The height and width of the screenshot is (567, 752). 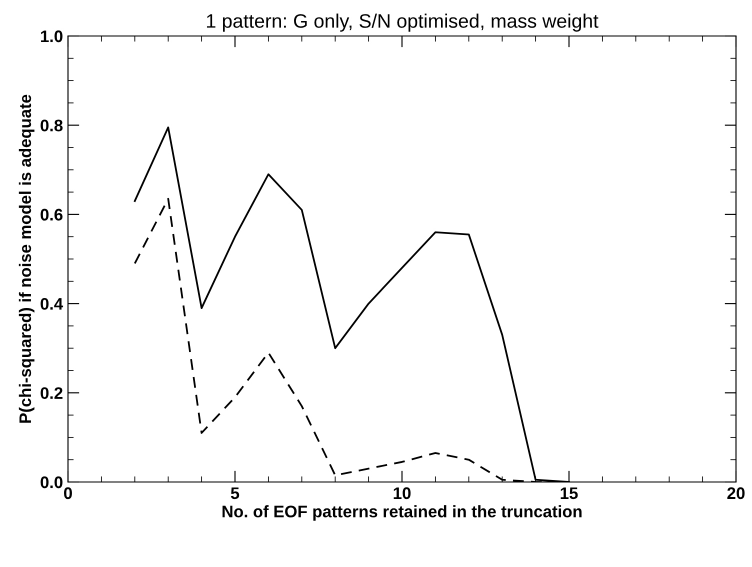 What do you see at coordinates (235, 493) in the screenshot?
I see `x-tick-label: 5` at bounding box center [235, 493].